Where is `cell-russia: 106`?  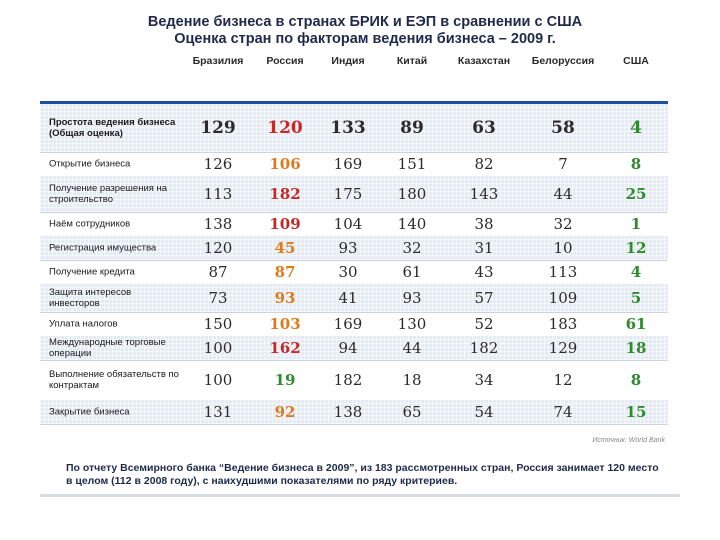
cell-russia: 106 is located at coordinates (285, 164).